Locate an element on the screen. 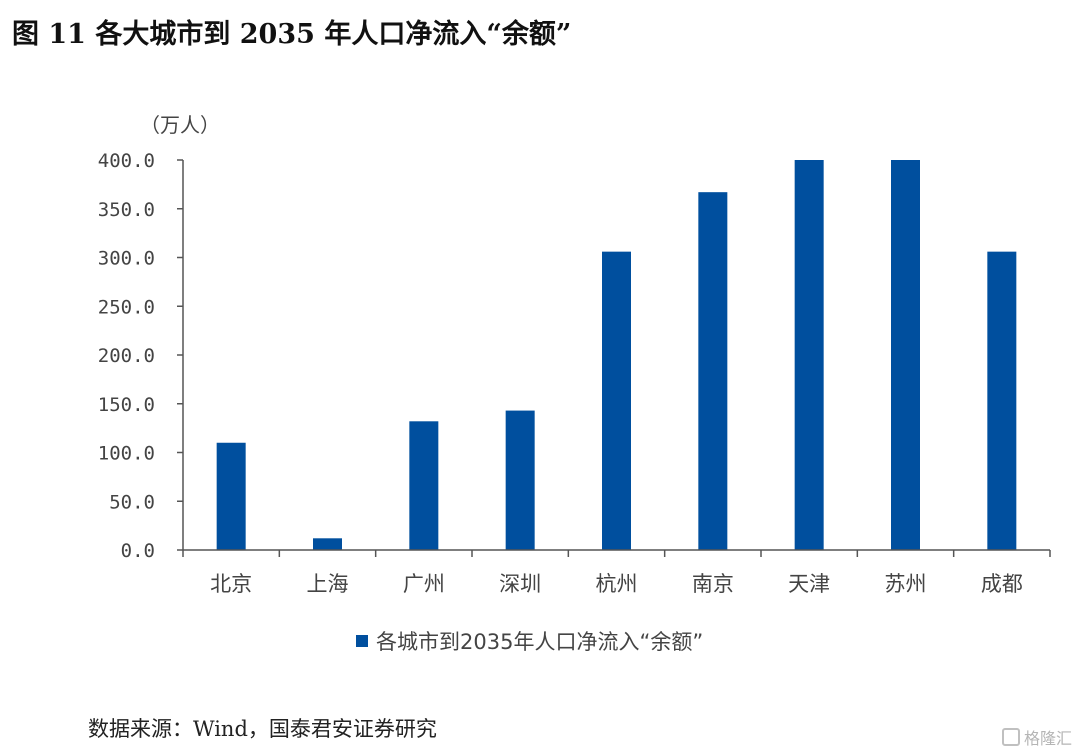  y-axis-unit-label: （万人） is located at coordinates (180, 125).